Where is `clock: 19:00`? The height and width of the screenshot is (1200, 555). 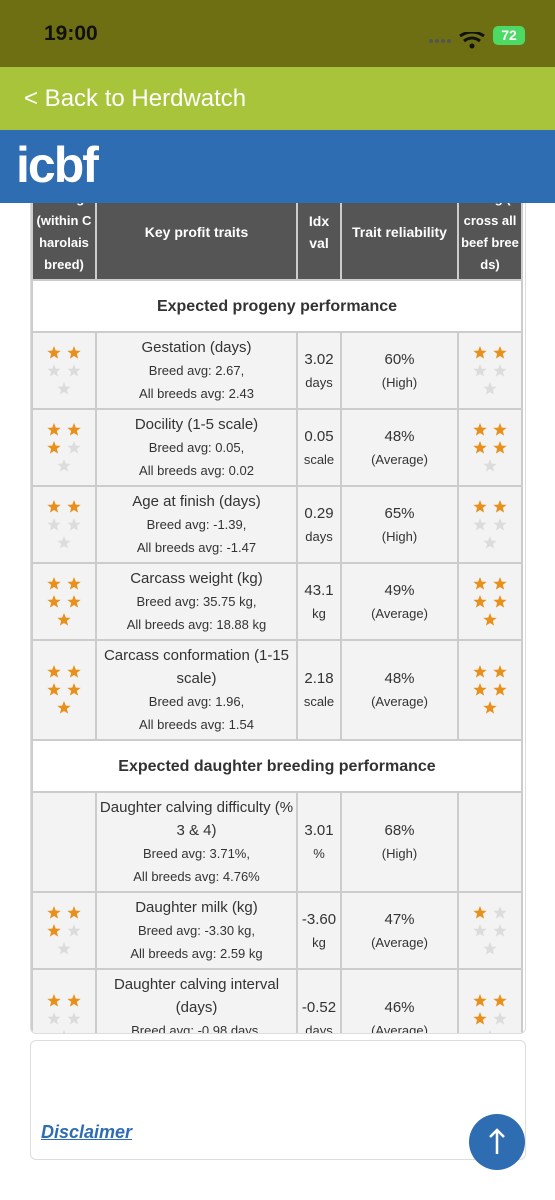 clock: 19:00 is located at coordinates (71, 33).